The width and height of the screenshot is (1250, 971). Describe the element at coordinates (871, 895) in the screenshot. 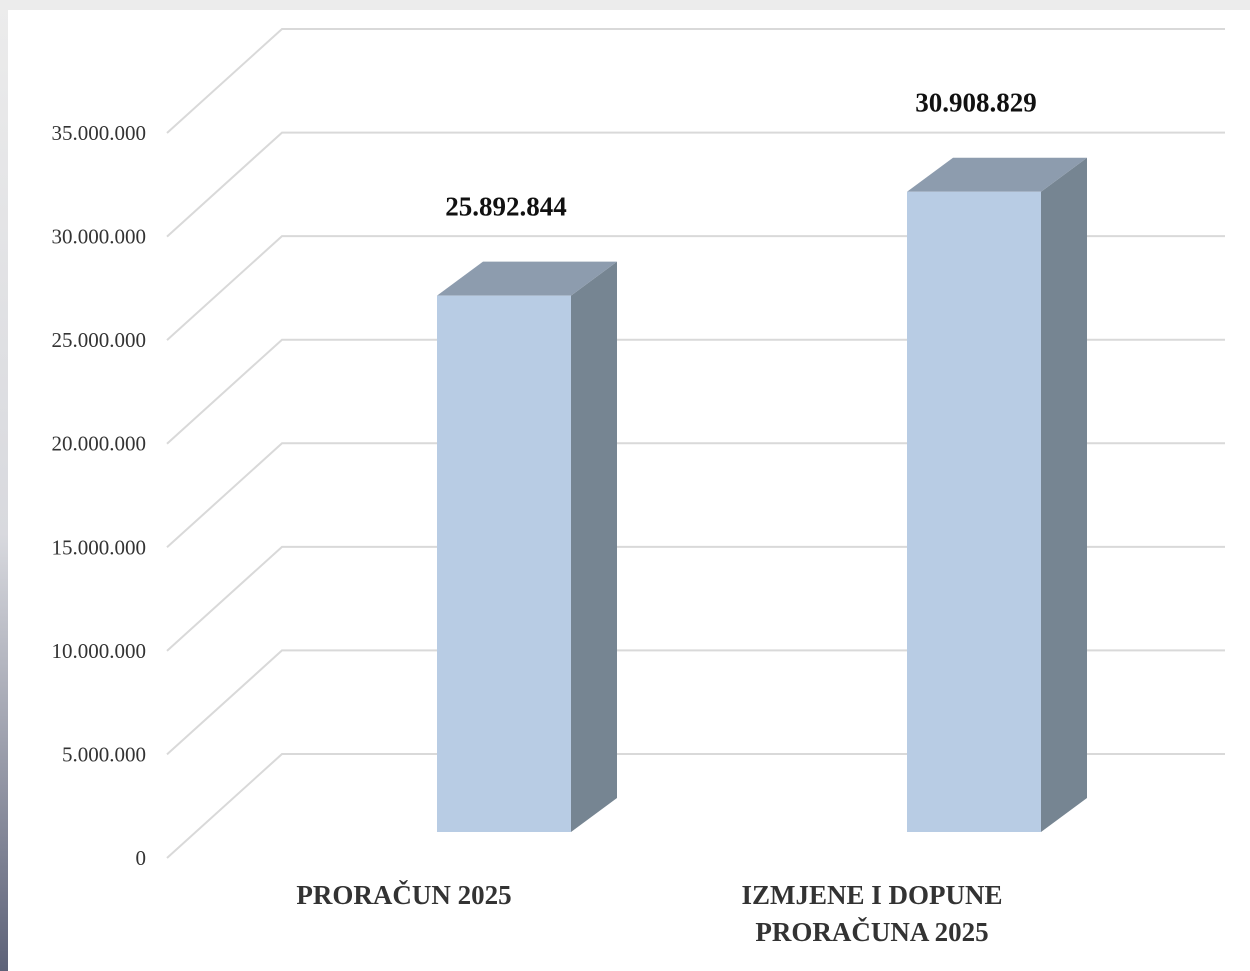

I see `x-category-label: IZMJENE I DOPUNE` at that location.